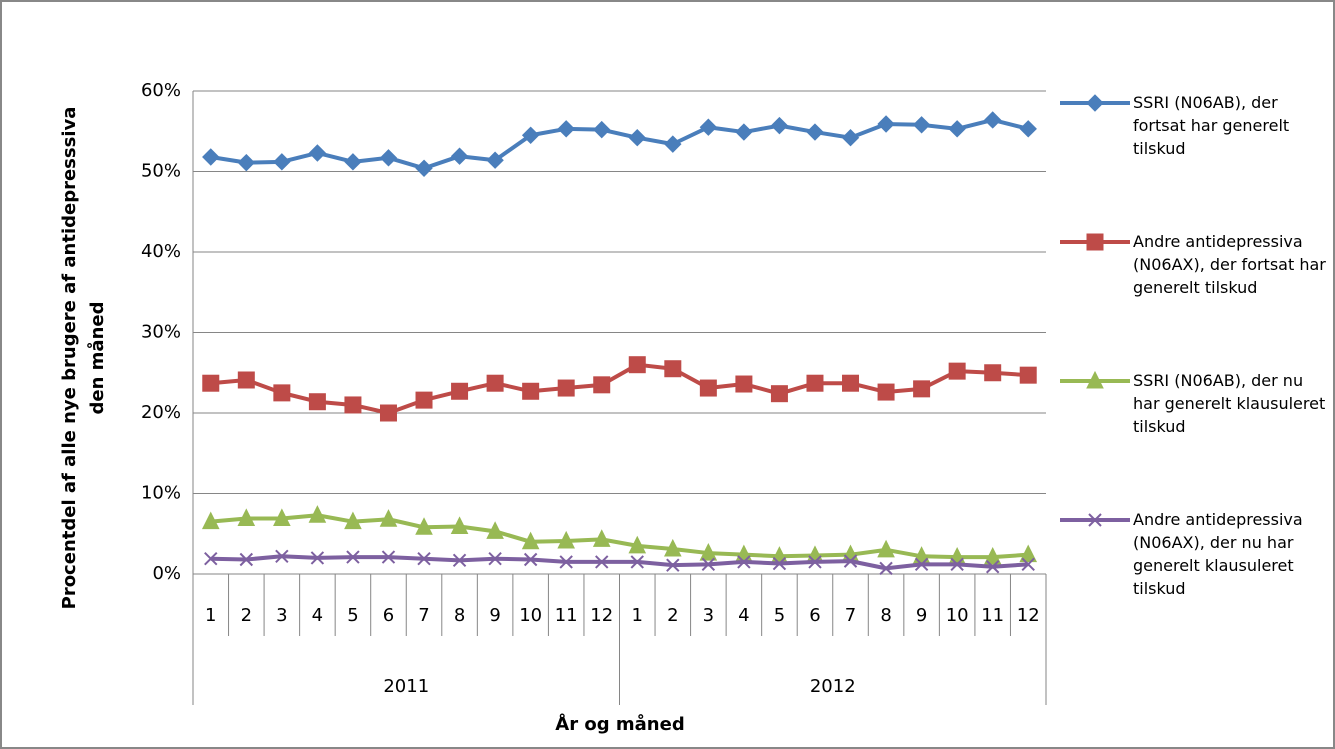 This screenshot has height=749, width=1335. Describe the element at coordinates (620, 724) in the screenshot. I see `x-axis-title: År og måned` at that location.